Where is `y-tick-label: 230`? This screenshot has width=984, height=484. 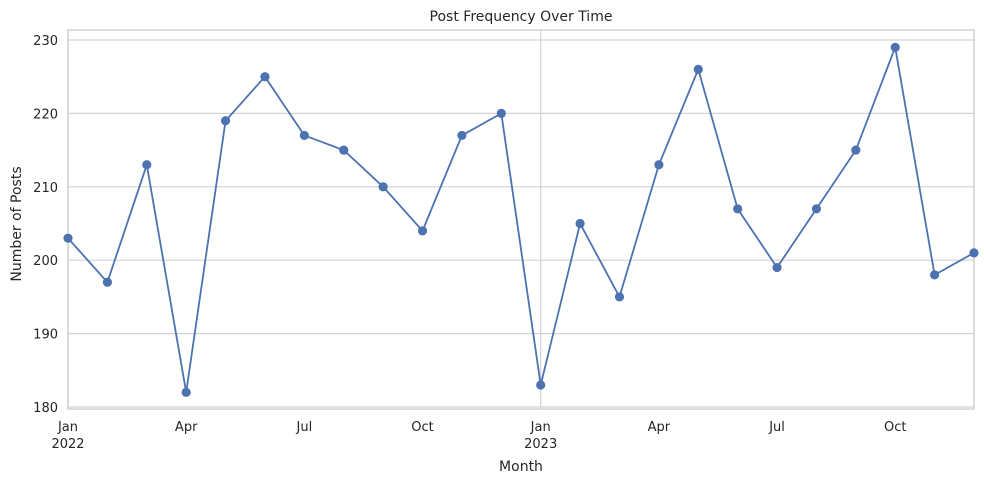 y-tick-label: 230 is located at coordinates (45, 41).